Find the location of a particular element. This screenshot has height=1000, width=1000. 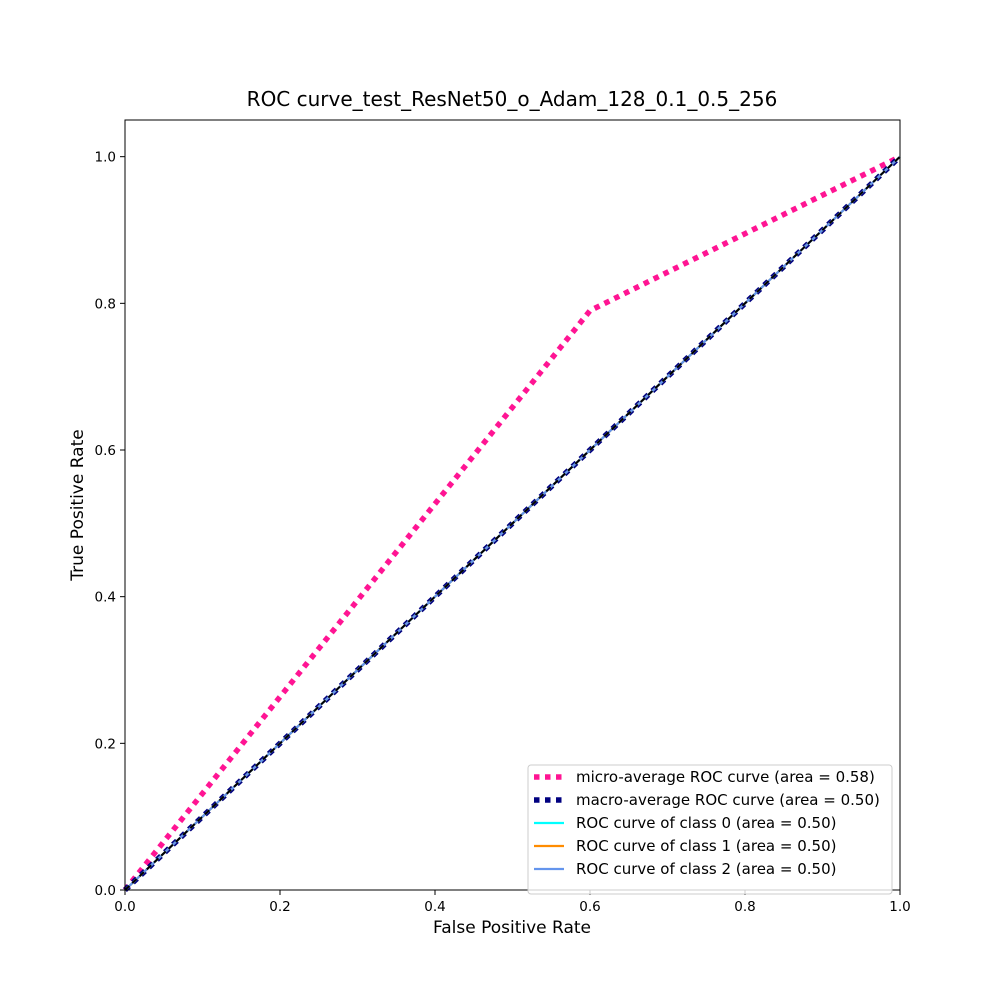

legend-entry-label: ROC curve of class 1 (area = 0.50) is located at coordinates (706, 846).